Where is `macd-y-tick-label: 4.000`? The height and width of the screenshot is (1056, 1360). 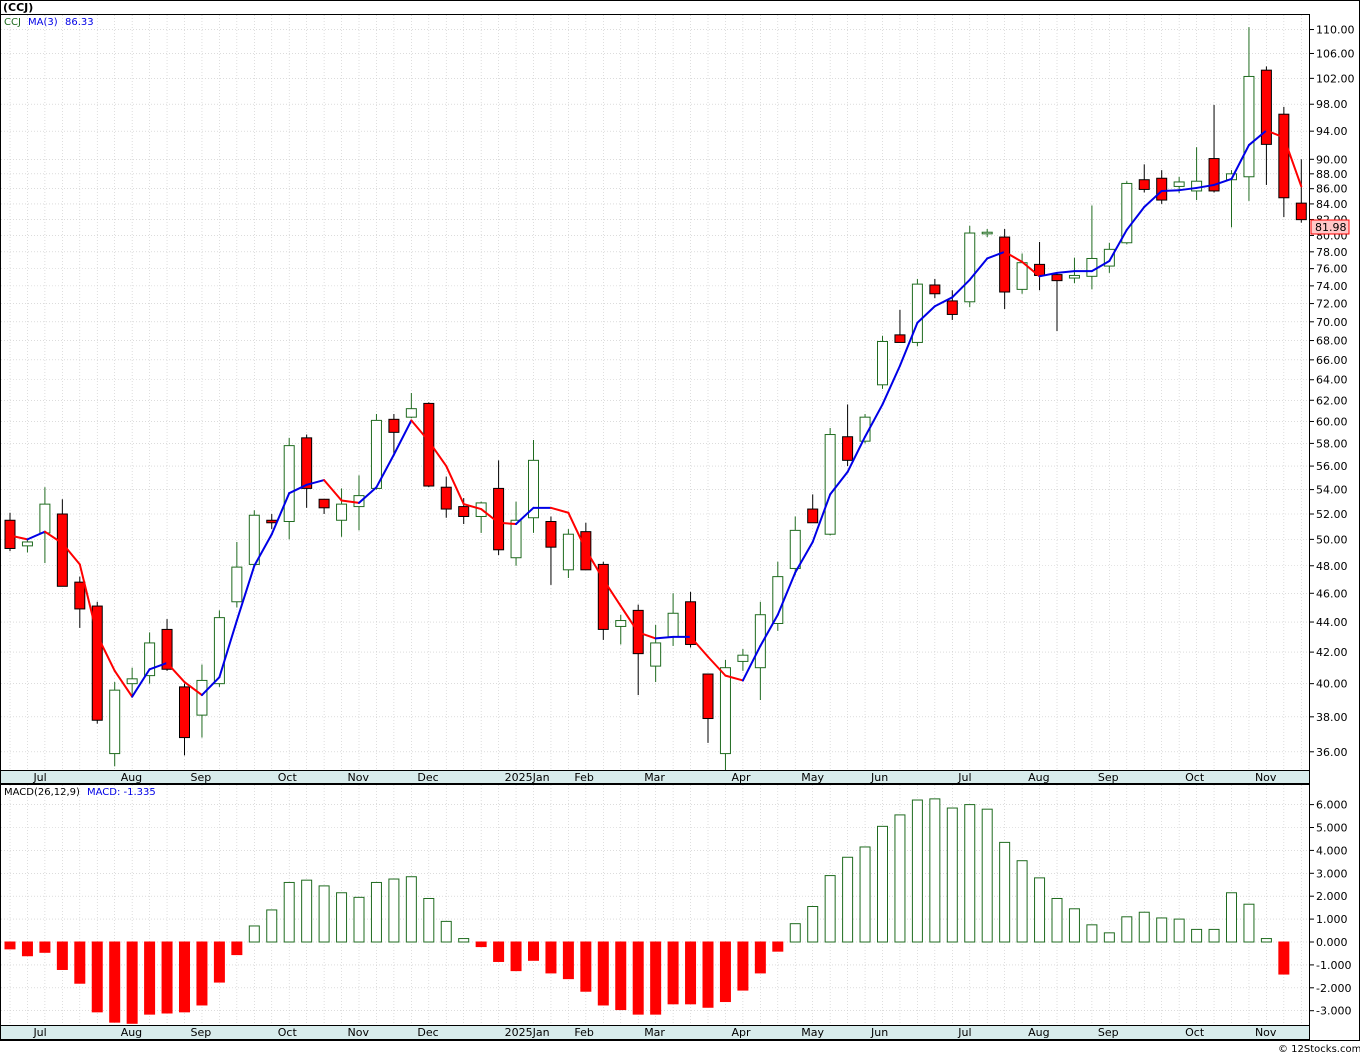
macd-y-tick-label: 4.000 is located at coordinates (1332, 850).